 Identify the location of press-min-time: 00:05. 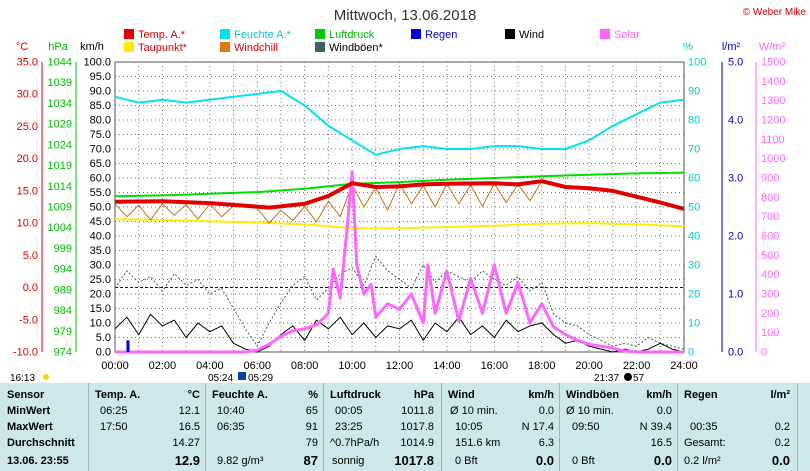
(349, 411).